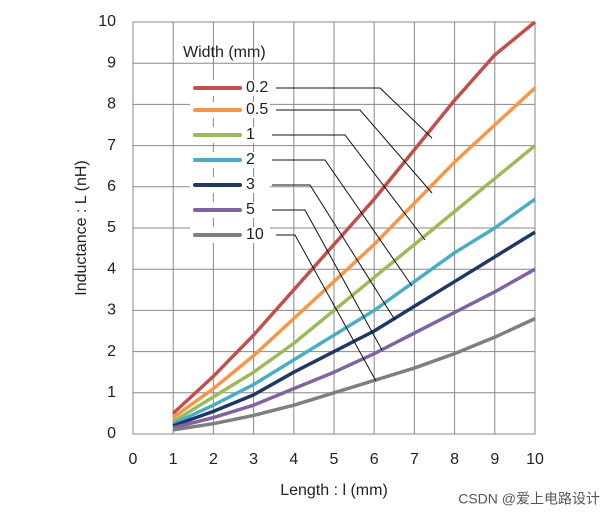  Describe the element at coordinates (213, 459) in the screenshot. I see `x-tick-label: 2` at that location.